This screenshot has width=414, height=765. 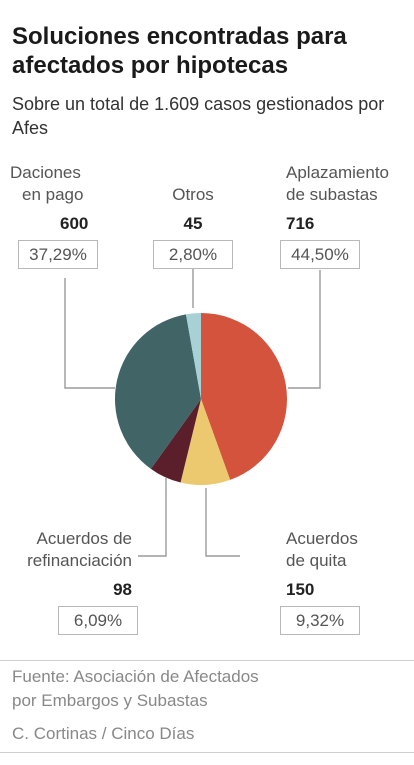 What do you see at coordinates (84, 538) in the screenshot?
I see `slice-label-refinanciacion-line1: Acuerdos de` at bounding box center [84, 538].